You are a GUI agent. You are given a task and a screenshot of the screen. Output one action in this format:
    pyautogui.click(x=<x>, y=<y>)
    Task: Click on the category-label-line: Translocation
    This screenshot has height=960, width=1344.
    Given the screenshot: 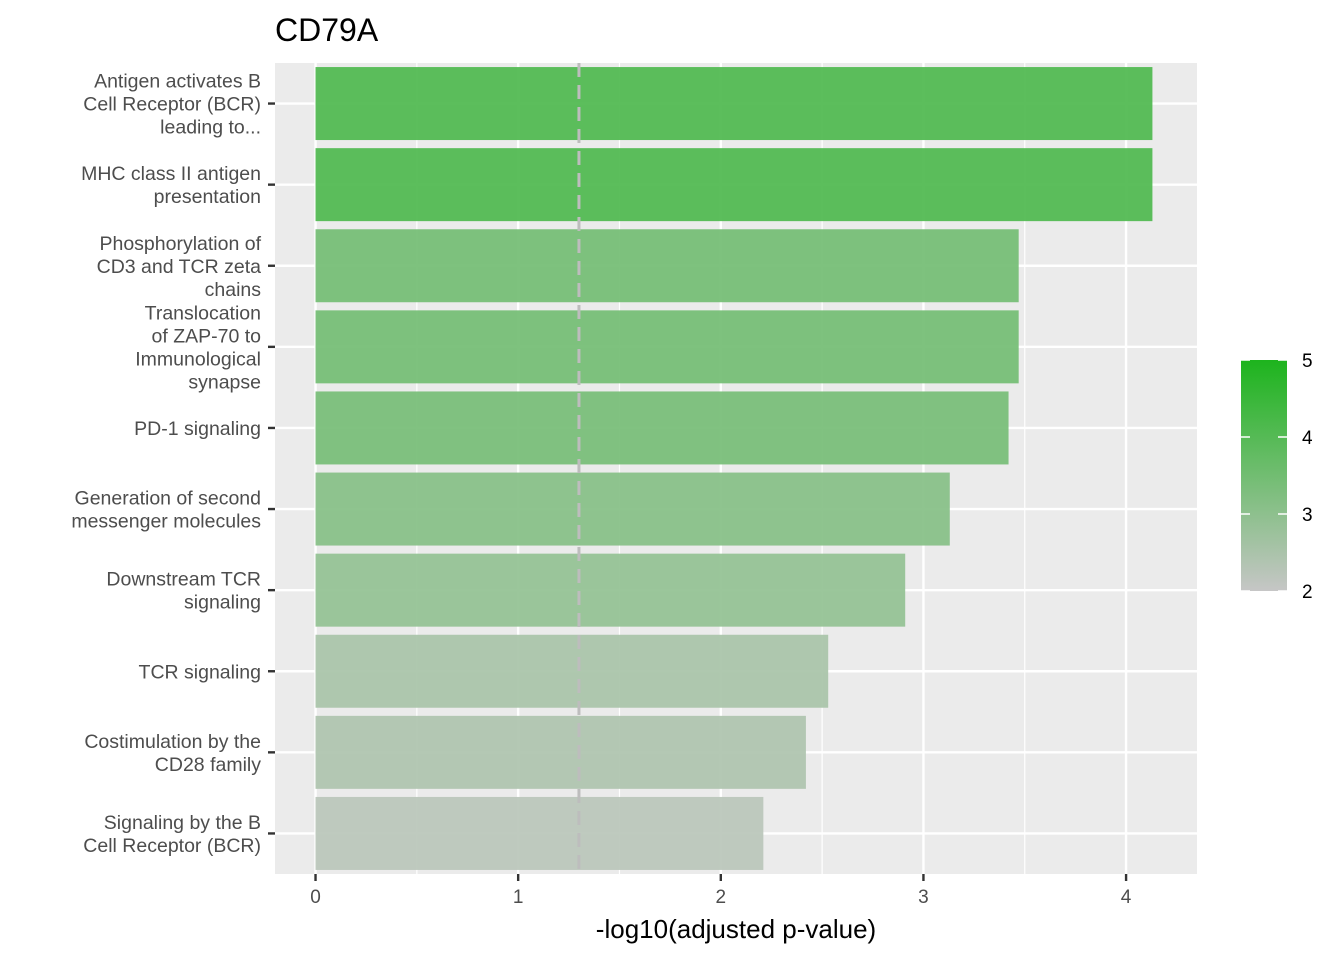 What is the action you would take?
    pyautogui.click(x=203, y=313)
    